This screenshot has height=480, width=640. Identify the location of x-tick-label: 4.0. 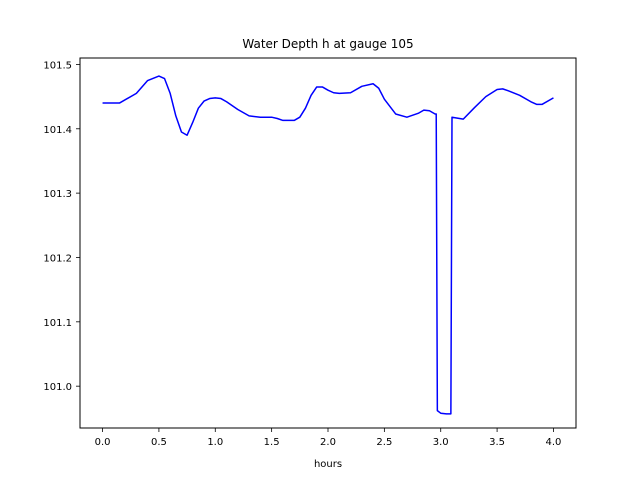
(554, 442).